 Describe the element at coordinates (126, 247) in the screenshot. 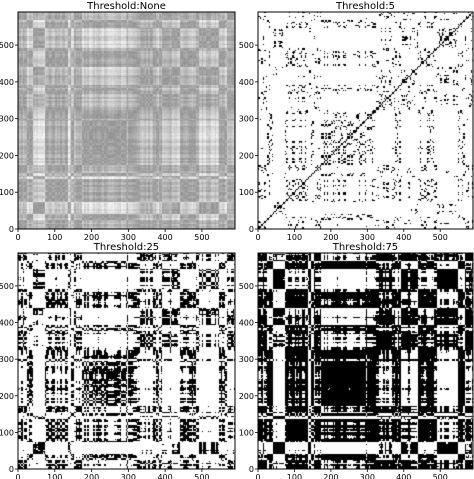

I see `panel-title: Threshold:25` at that location.